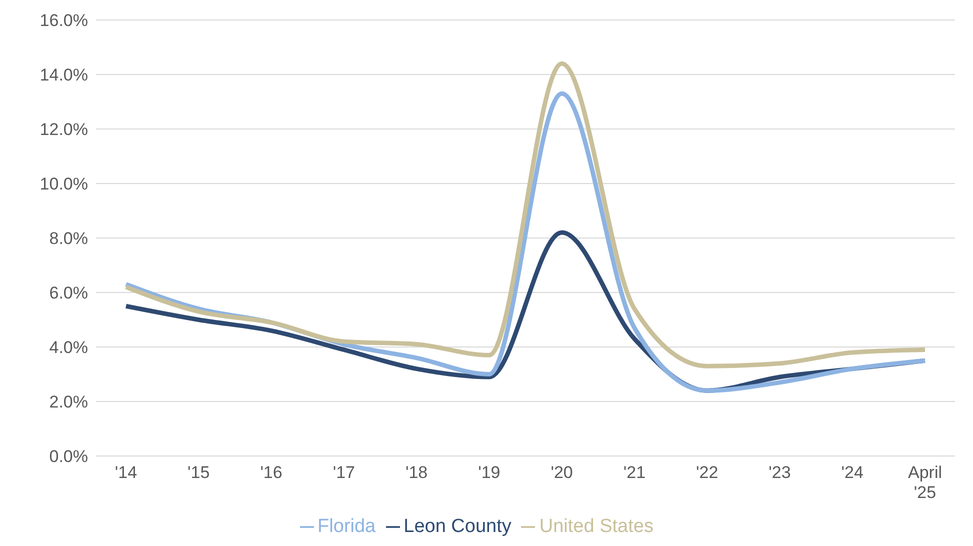 Image resolution: width=973 pixels, height=546 pixels. Describe the element at coordinates (779, 472) in the screenshot. I see `x-tick-label: '23` at that location.